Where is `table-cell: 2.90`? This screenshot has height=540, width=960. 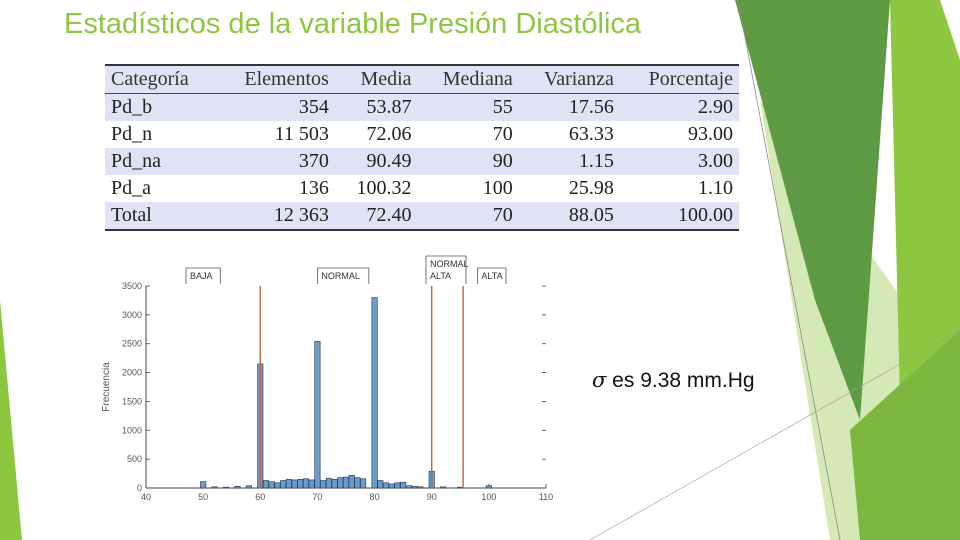 table-cell: 2.90 is located at coordinates (679, 107).